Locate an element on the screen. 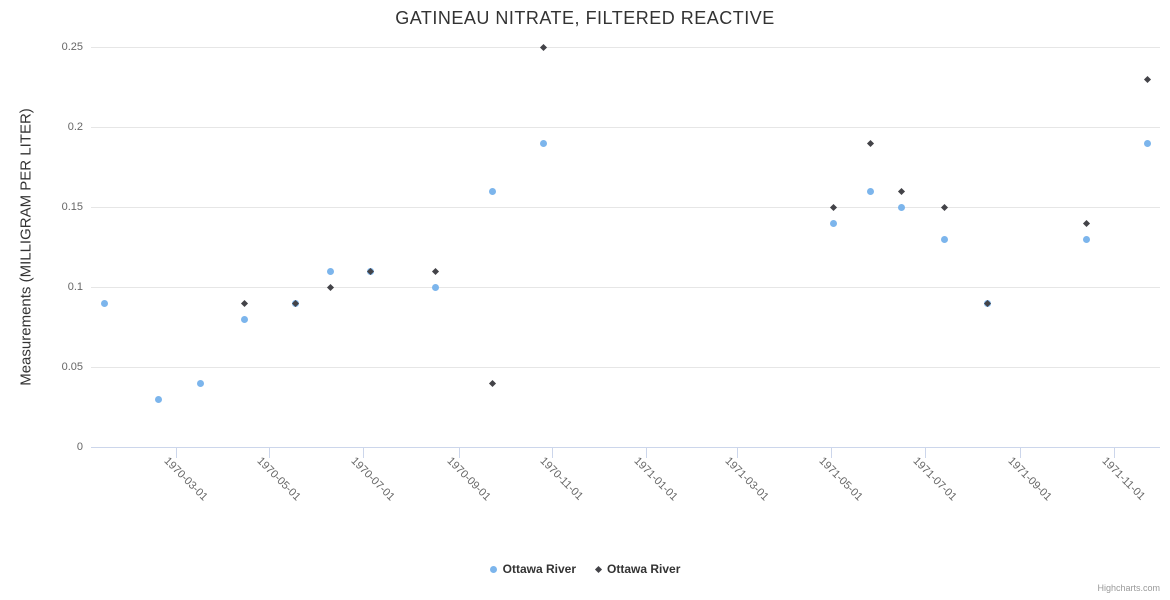  diamond-marker-icon is located at coordinates (598, 569).